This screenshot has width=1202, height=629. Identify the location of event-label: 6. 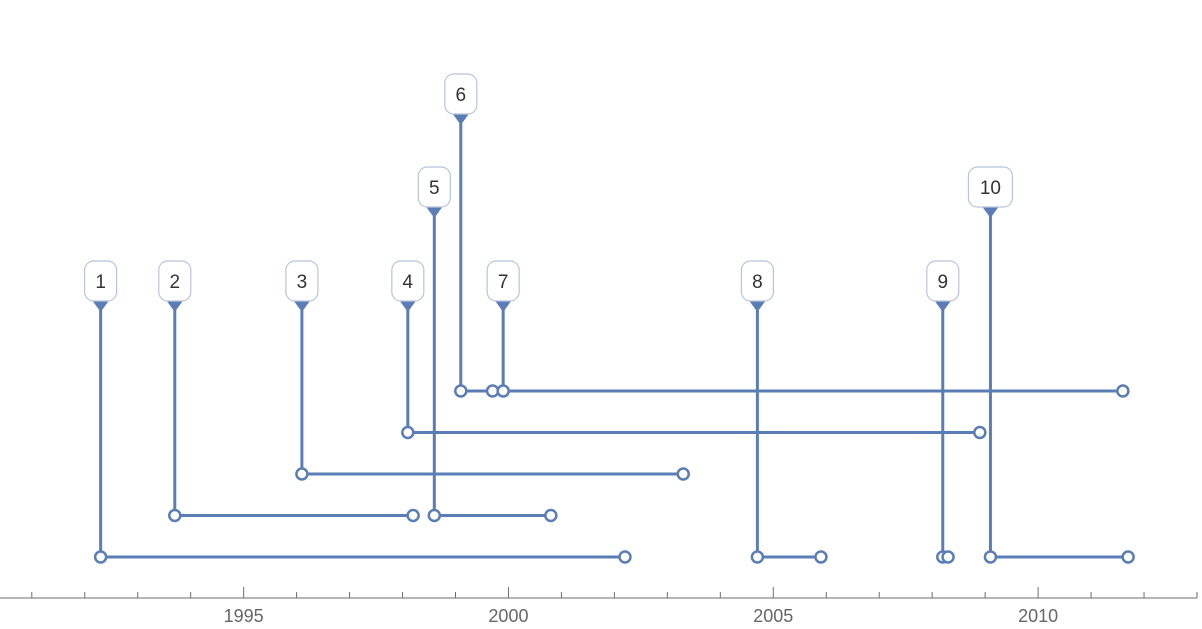
(461, 95).